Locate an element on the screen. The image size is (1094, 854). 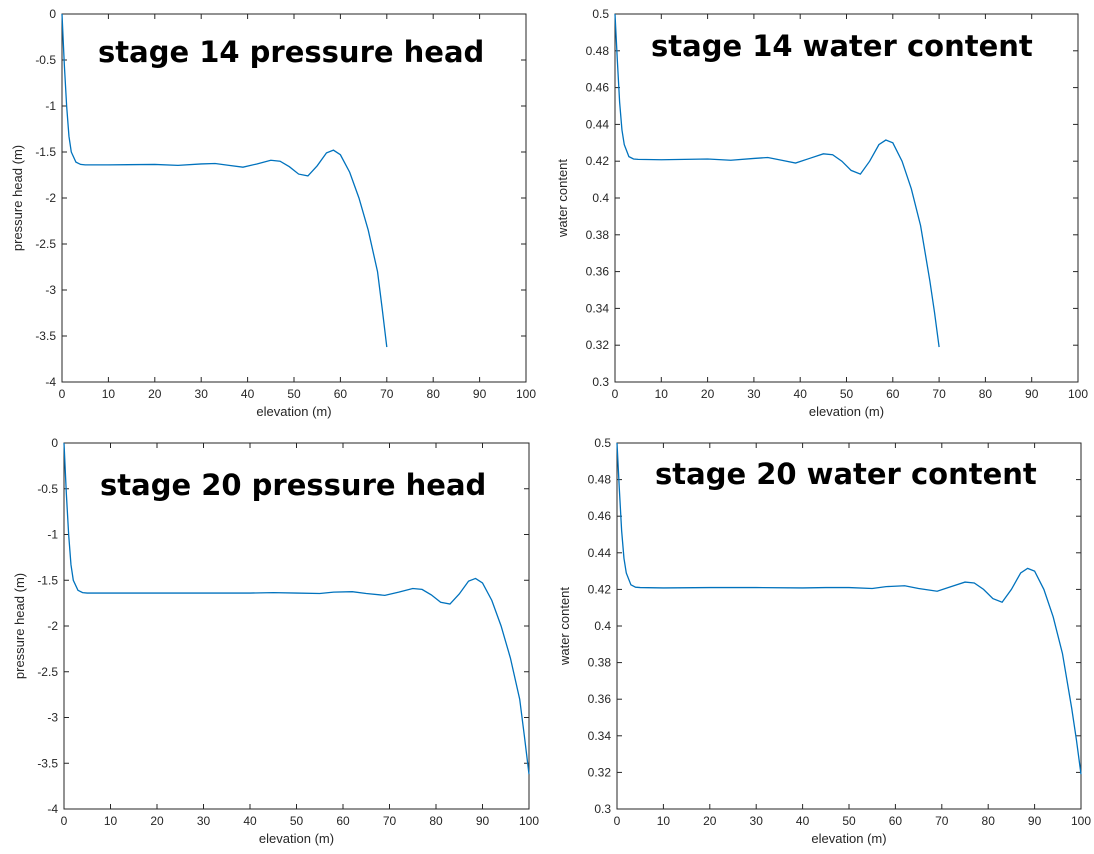
plot-title: stage 14 pressure head is located at coordinates (291, 52).